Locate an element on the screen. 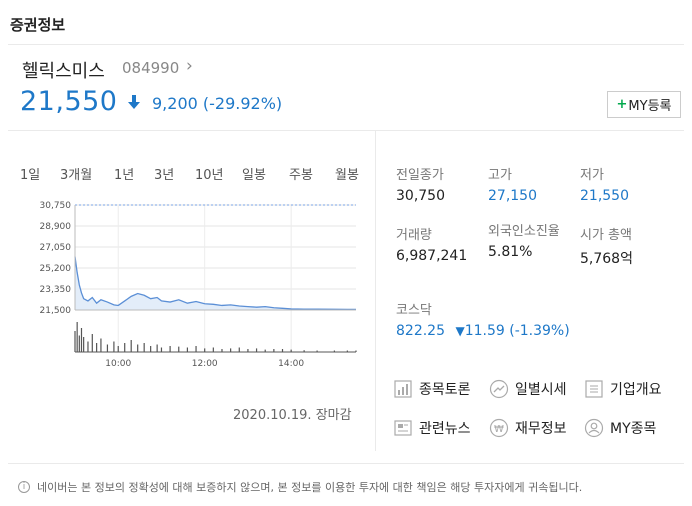 The image size is (692, 506). price-change-value: 9,200 is located at coordinates (175, 103).